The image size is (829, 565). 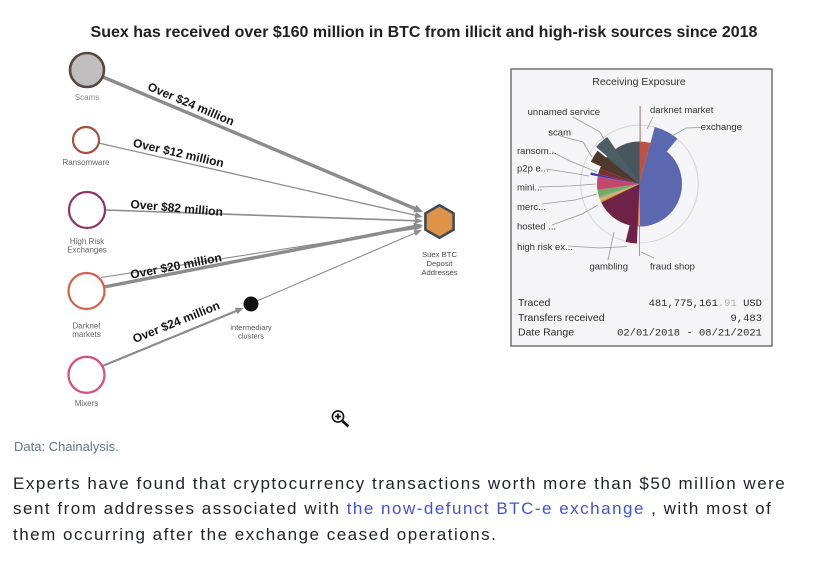 What do you see at coordinates (251, 336) in the screenshot?
I see `svg-text: clusters` at bounding box center [251, 336].